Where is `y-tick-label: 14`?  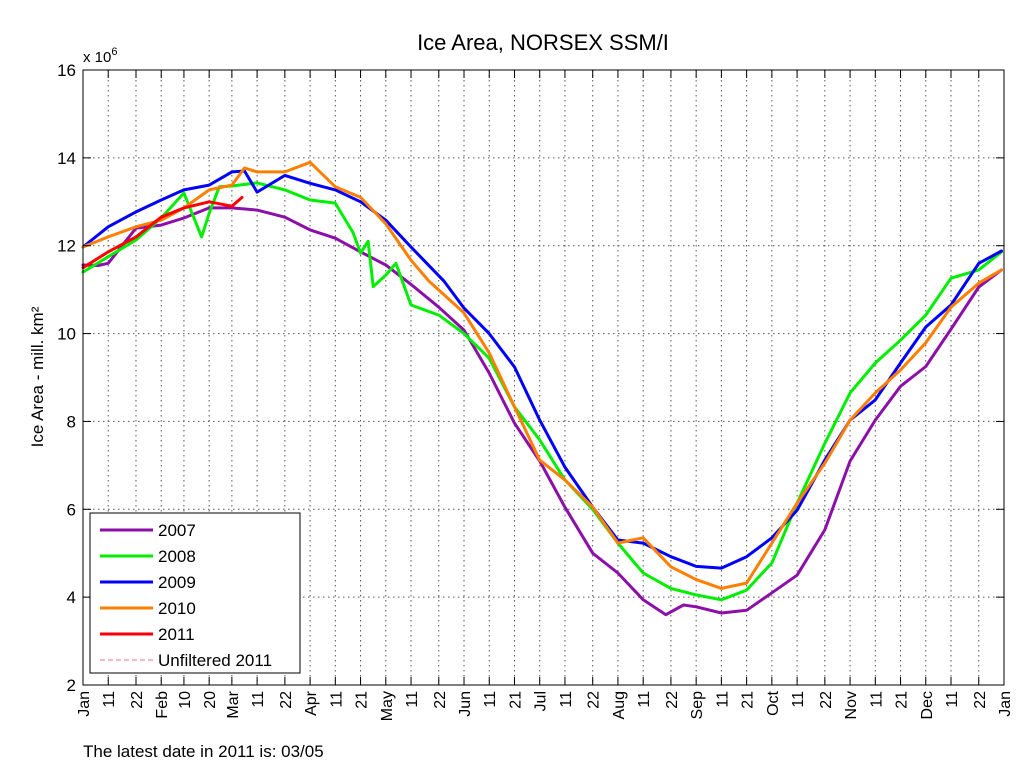
y-tick-label: 14 is located at coordinates (66, 158).